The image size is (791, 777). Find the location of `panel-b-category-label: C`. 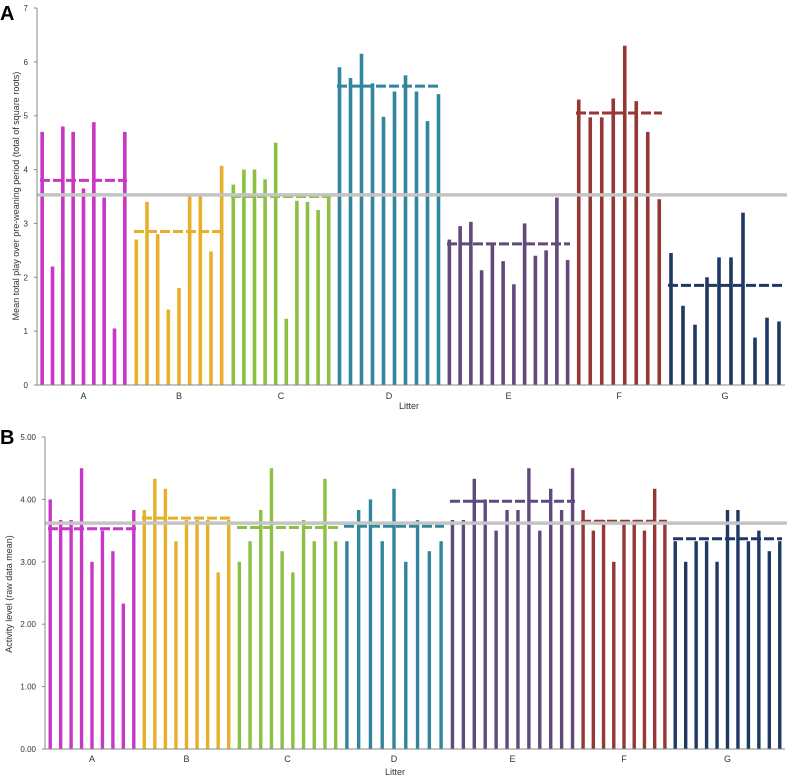

panel-b-category-label: C is located at coordinates (287, 759).